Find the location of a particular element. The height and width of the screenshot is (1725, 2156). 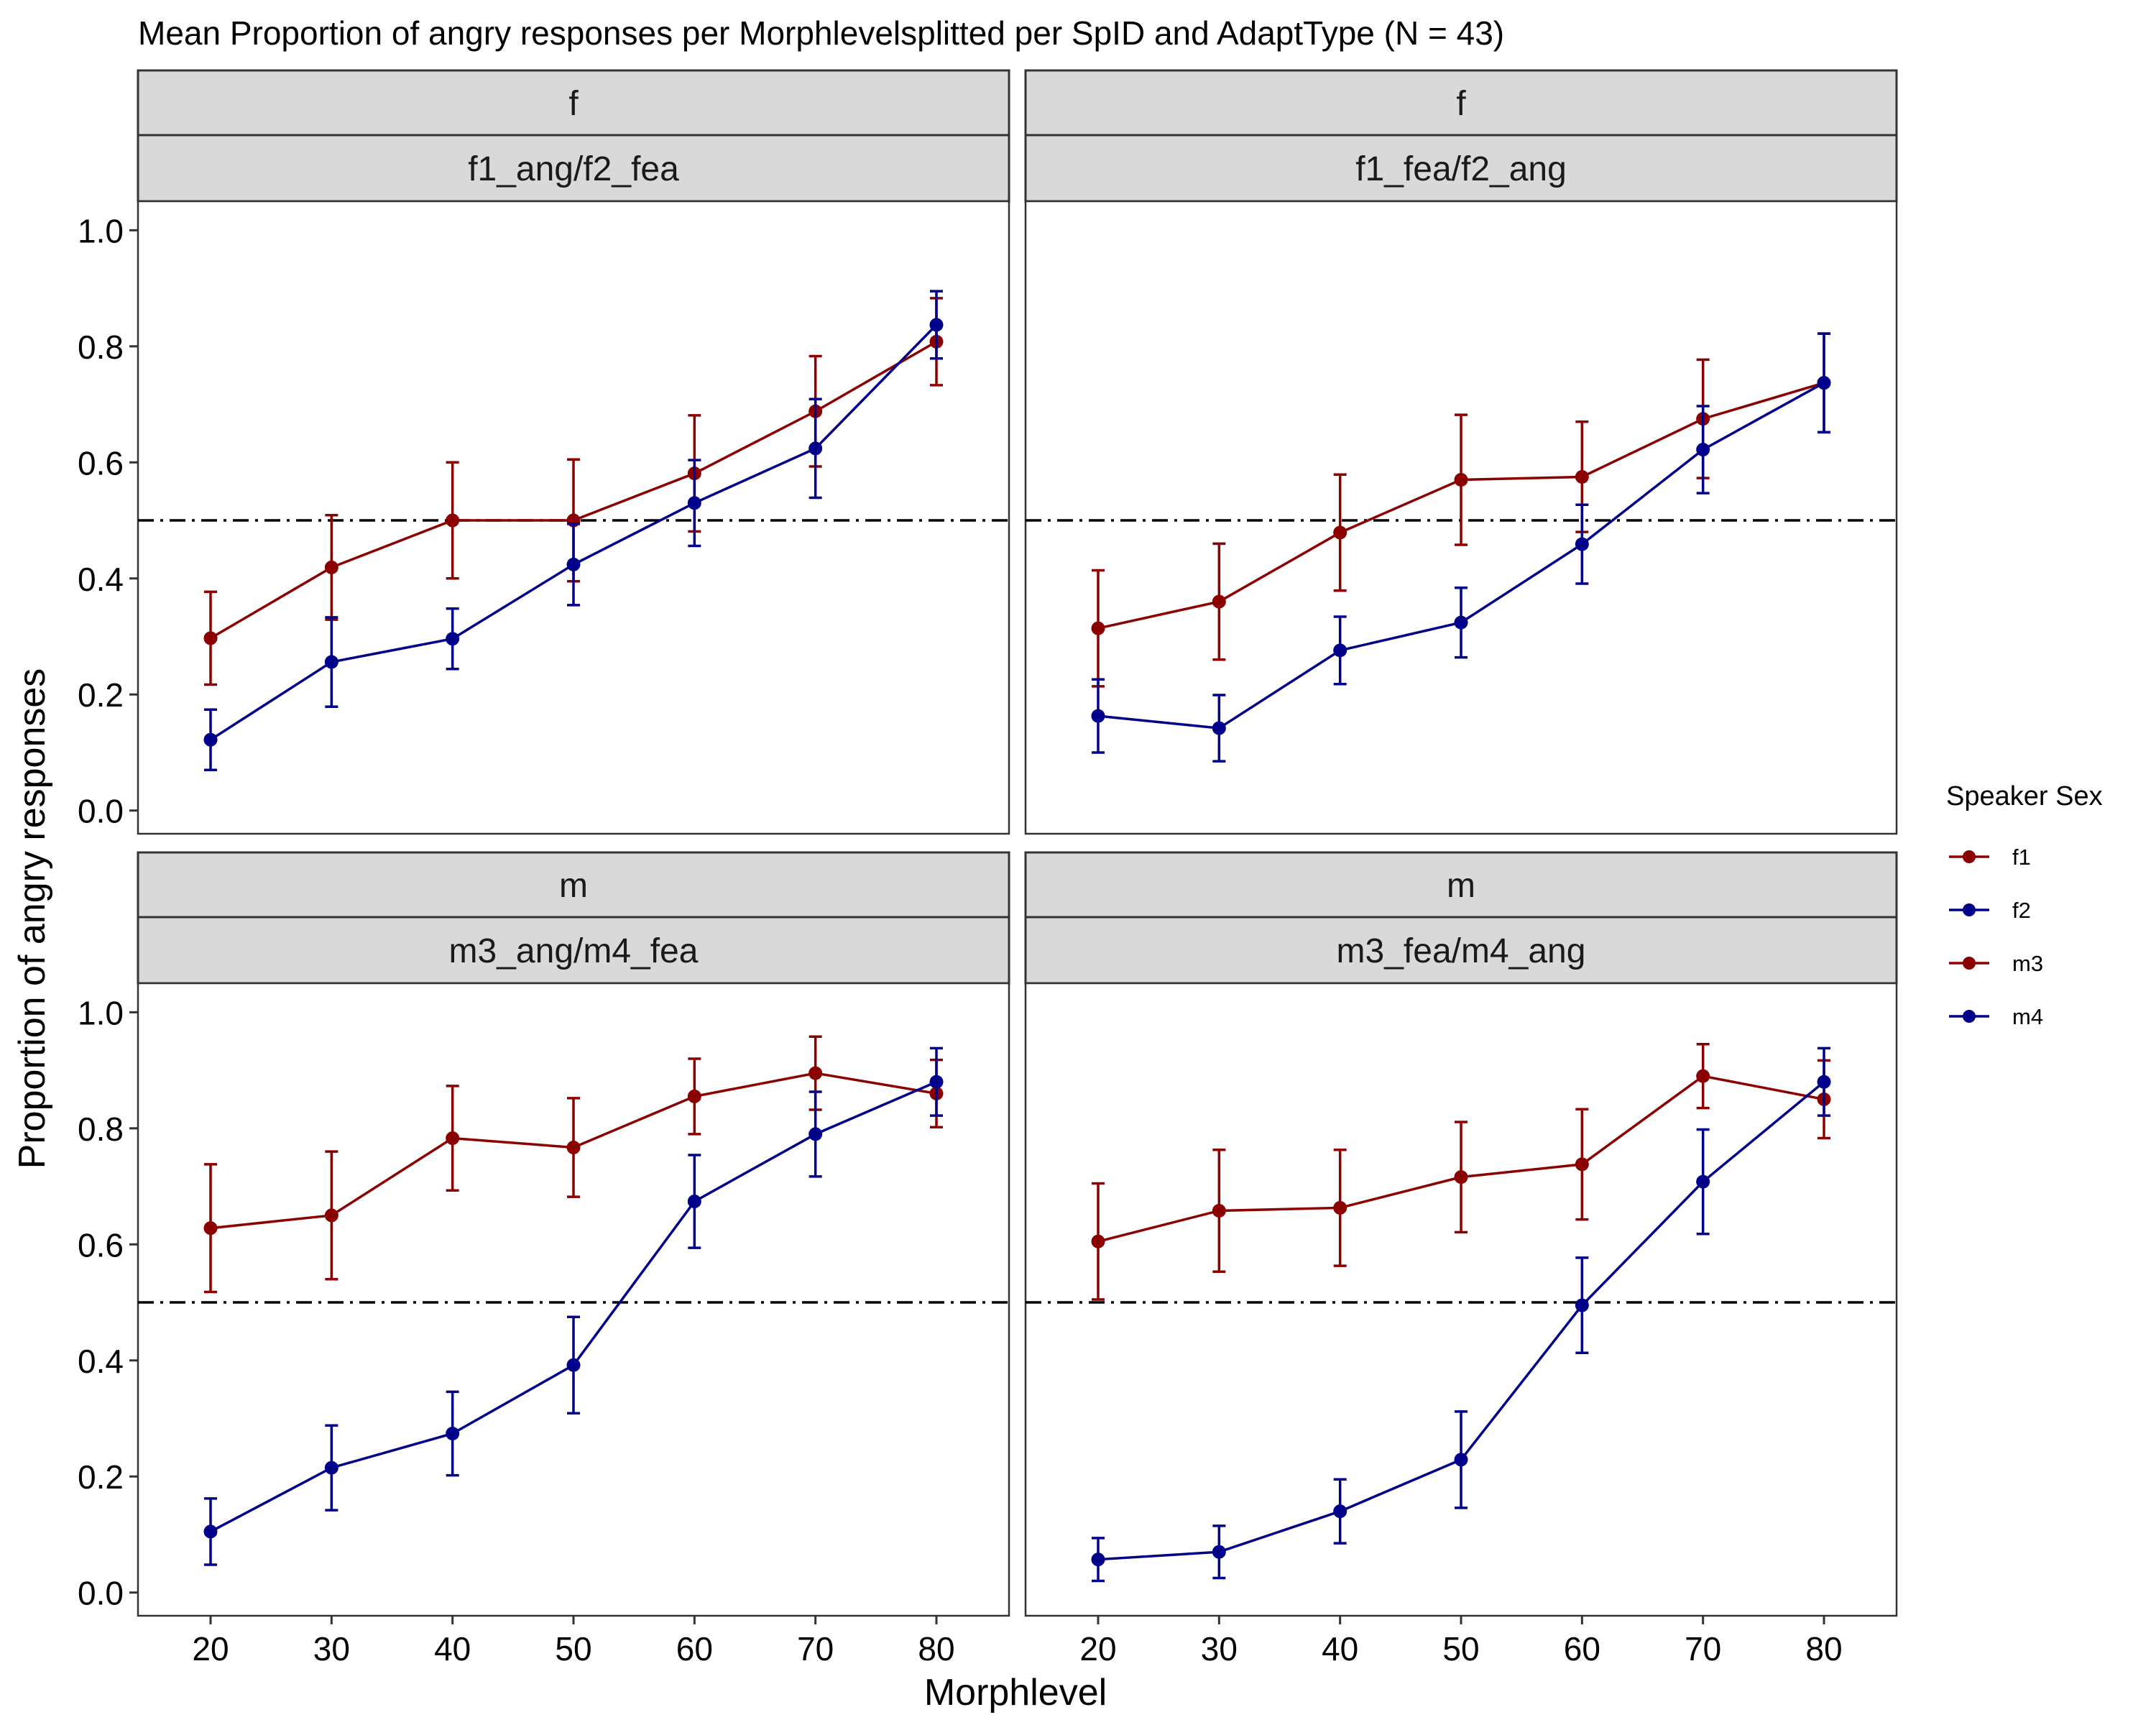

facet-strip-top-label: f is located at coordinates (1461, 104).